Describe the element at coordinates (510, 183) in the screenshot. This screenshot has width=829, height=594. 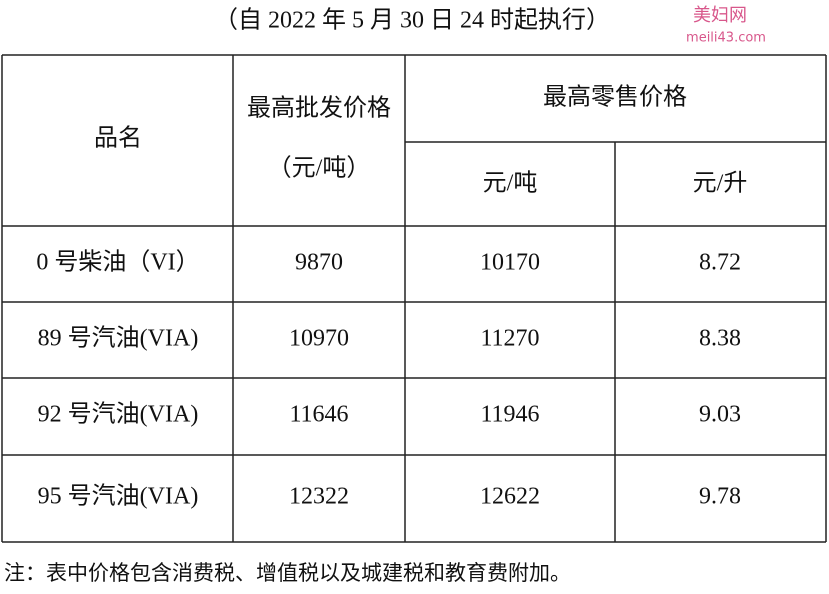
I see `header-cell: 元/吨` at that location.